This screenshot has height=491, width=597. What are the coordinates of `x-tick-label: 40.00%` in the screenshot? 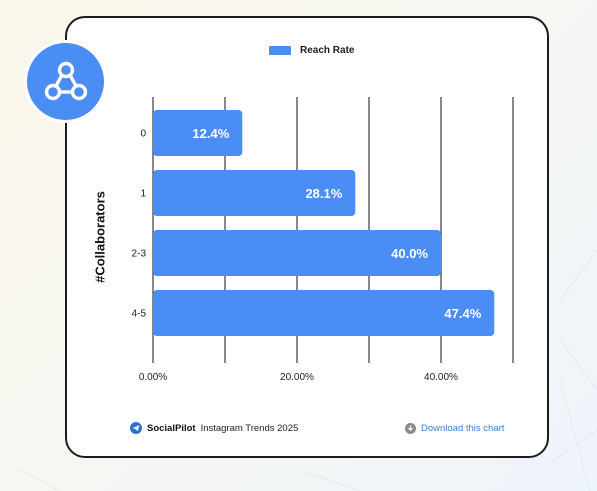 It's located at (441, 377).